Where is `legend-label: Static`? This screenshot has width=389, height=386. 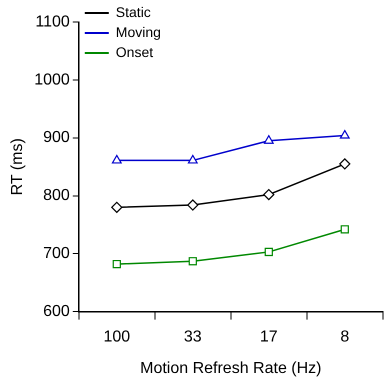 legend-label: Static is located at coordinates (133, 12).